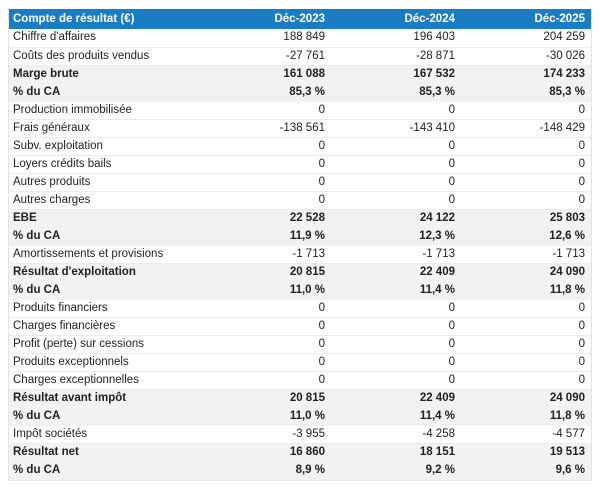 The height and width of the screenshot is (492, 600). Describe the element at coordinates (396, 74) in the screenshot. I see `row-value: 167 532` at that location.